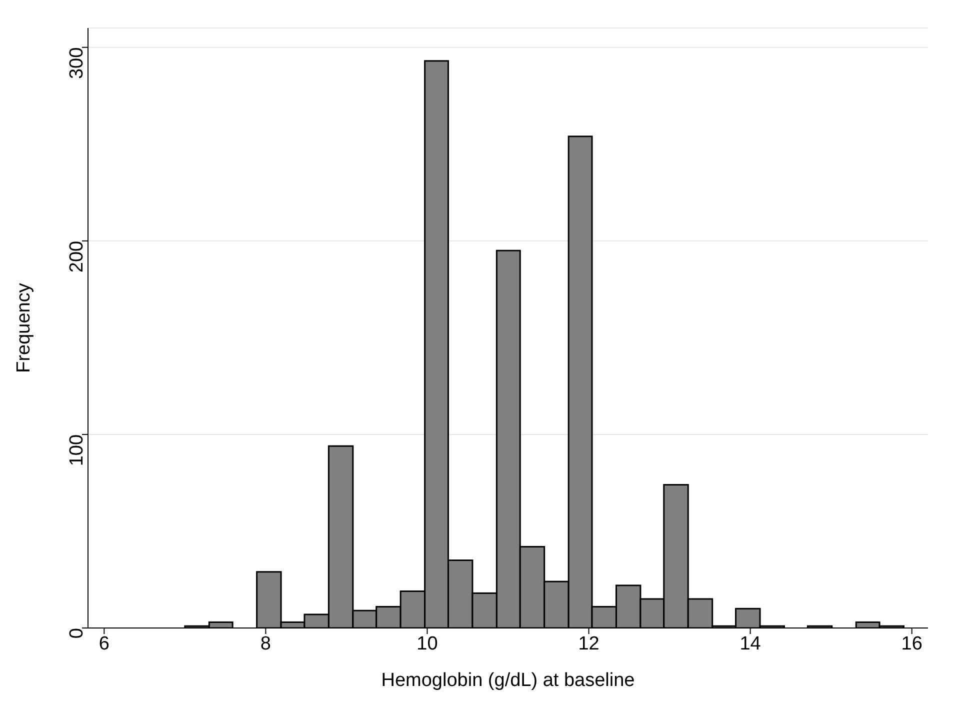 This screenshot has width=963, height=706. I want to click on x-tick-label: 10, so click(427, 643).